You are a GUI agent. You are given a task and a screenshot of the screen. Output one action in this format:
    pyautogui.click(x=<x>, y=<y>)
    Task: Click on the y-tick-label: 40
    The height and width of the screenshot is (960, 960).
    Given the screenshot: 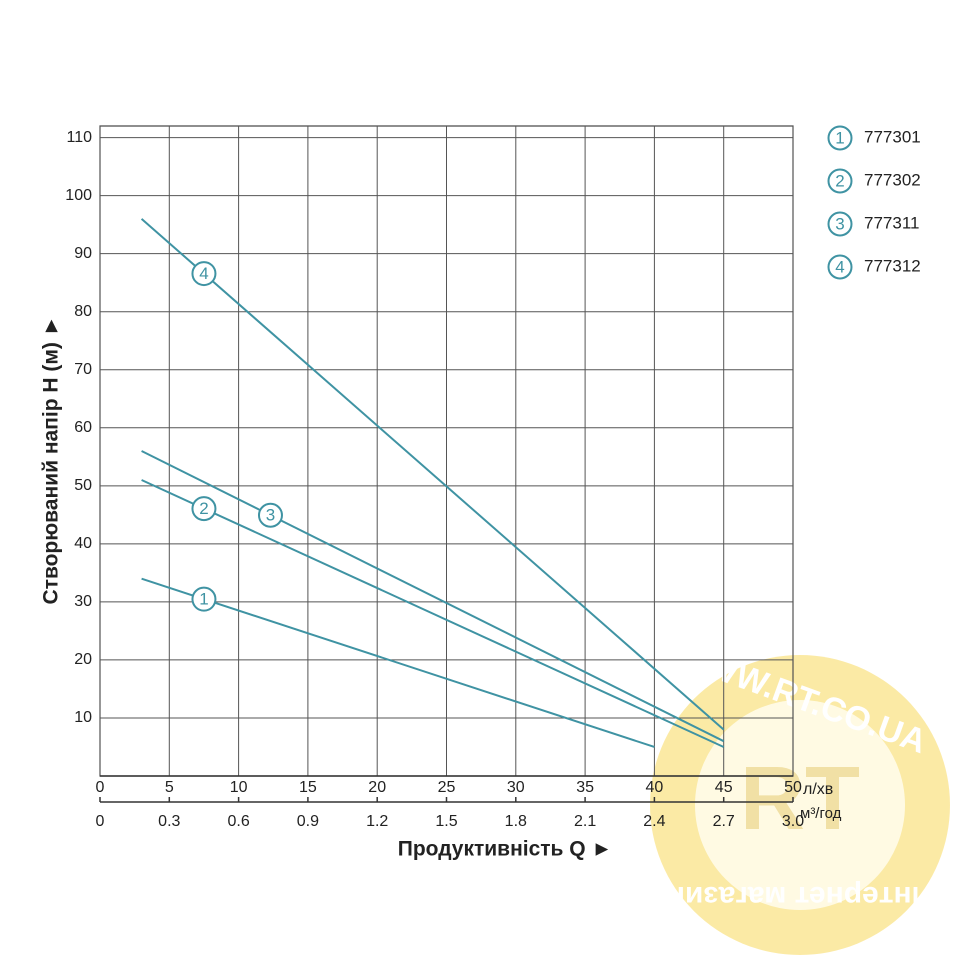 What is the action you would take?
    pyautogui.click(x=83, y=543)
    